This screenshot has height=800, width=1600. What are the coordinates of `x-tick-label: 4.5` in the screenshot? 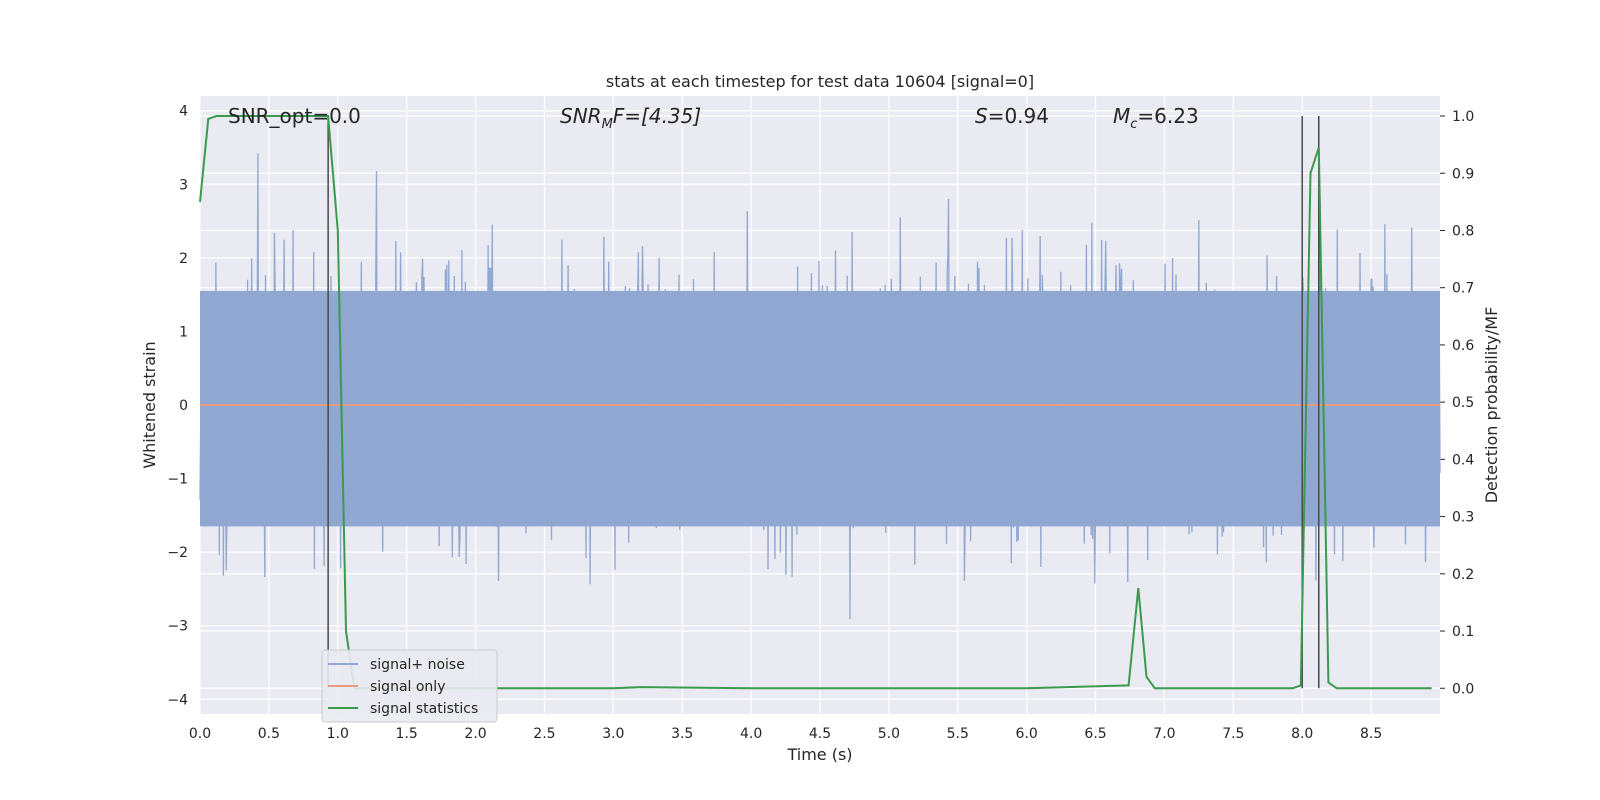 It's located at (820, 734).